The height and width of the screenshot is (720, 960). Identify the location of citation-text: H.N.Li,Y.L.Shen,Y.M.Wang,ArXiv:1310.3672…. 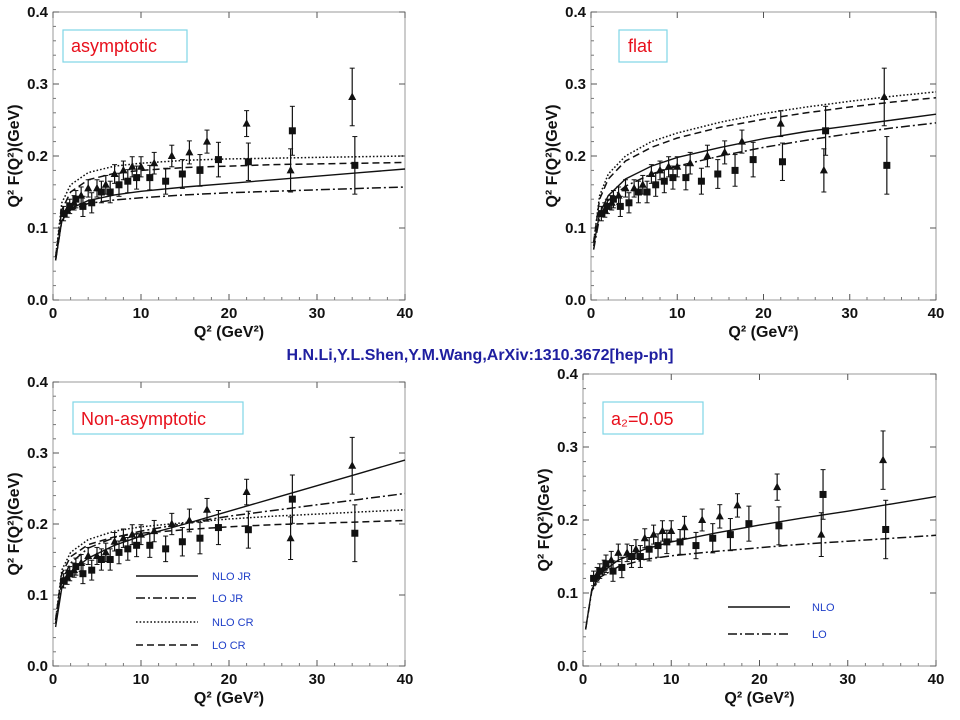
(480, 355).